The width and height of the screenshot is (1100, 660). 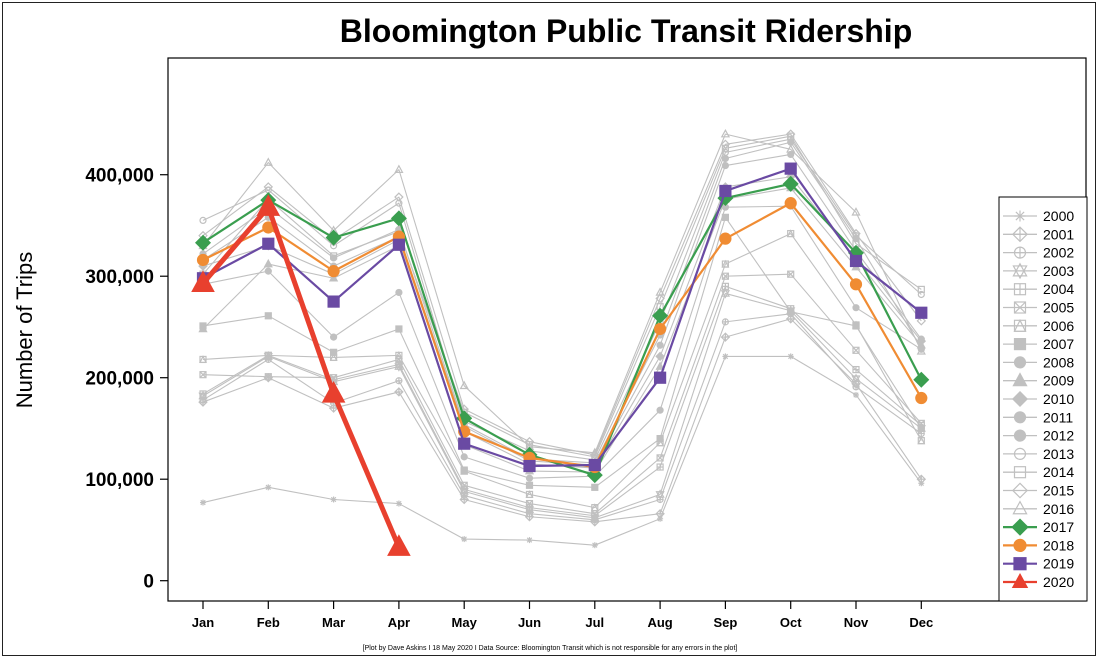 What do you see at coordinates (334, 337) in the screenshot?
I see `data-point-2008-Mar` at bounding box center [334, 337].